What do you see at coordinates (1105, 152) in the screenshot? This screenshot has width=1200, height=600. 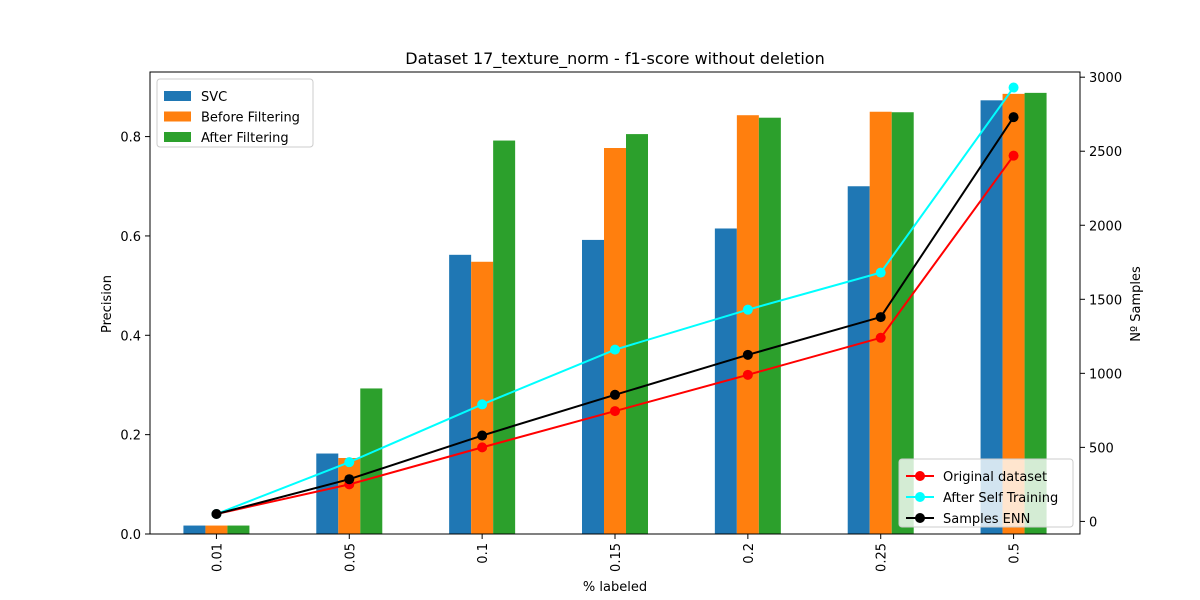 I see `y2-tick-label: 2500` at bounding box center [1105, 152].